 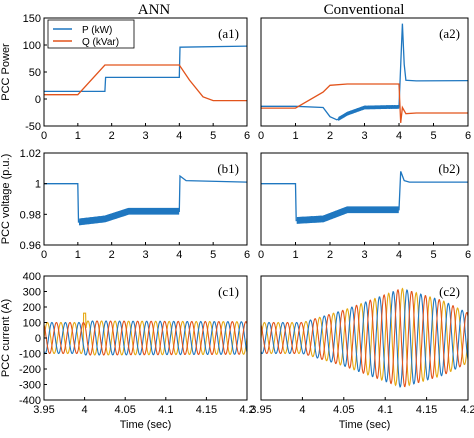 I want to click on y-tick-label: -50, so click(x=33, y=127).